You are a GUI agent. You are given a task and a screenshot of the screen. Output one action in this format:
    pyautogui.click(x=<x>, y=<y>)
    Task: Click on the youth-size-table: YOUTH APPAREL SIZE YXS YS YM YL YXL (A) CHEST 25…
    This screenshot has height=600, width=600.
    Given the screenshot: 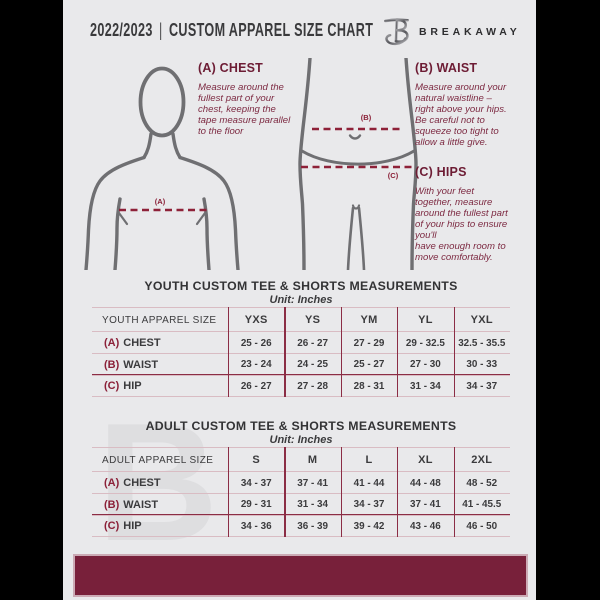 What is the action you would take?
    pyautogui.click(x=301, y=352)
    